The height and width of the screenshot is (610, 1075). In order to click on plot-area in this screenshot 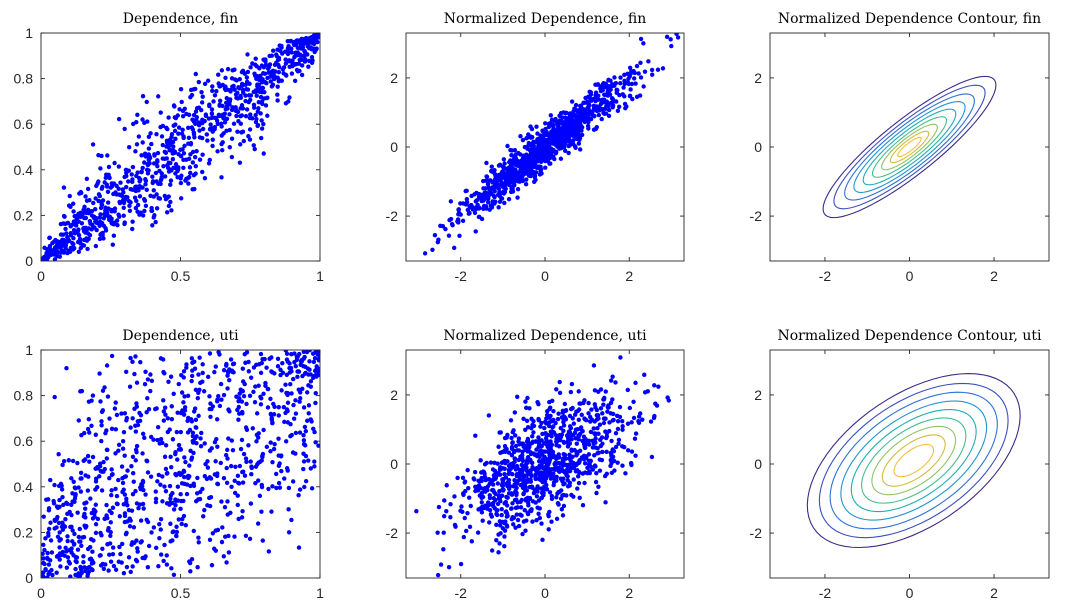, I will do `click(180, 464)`.